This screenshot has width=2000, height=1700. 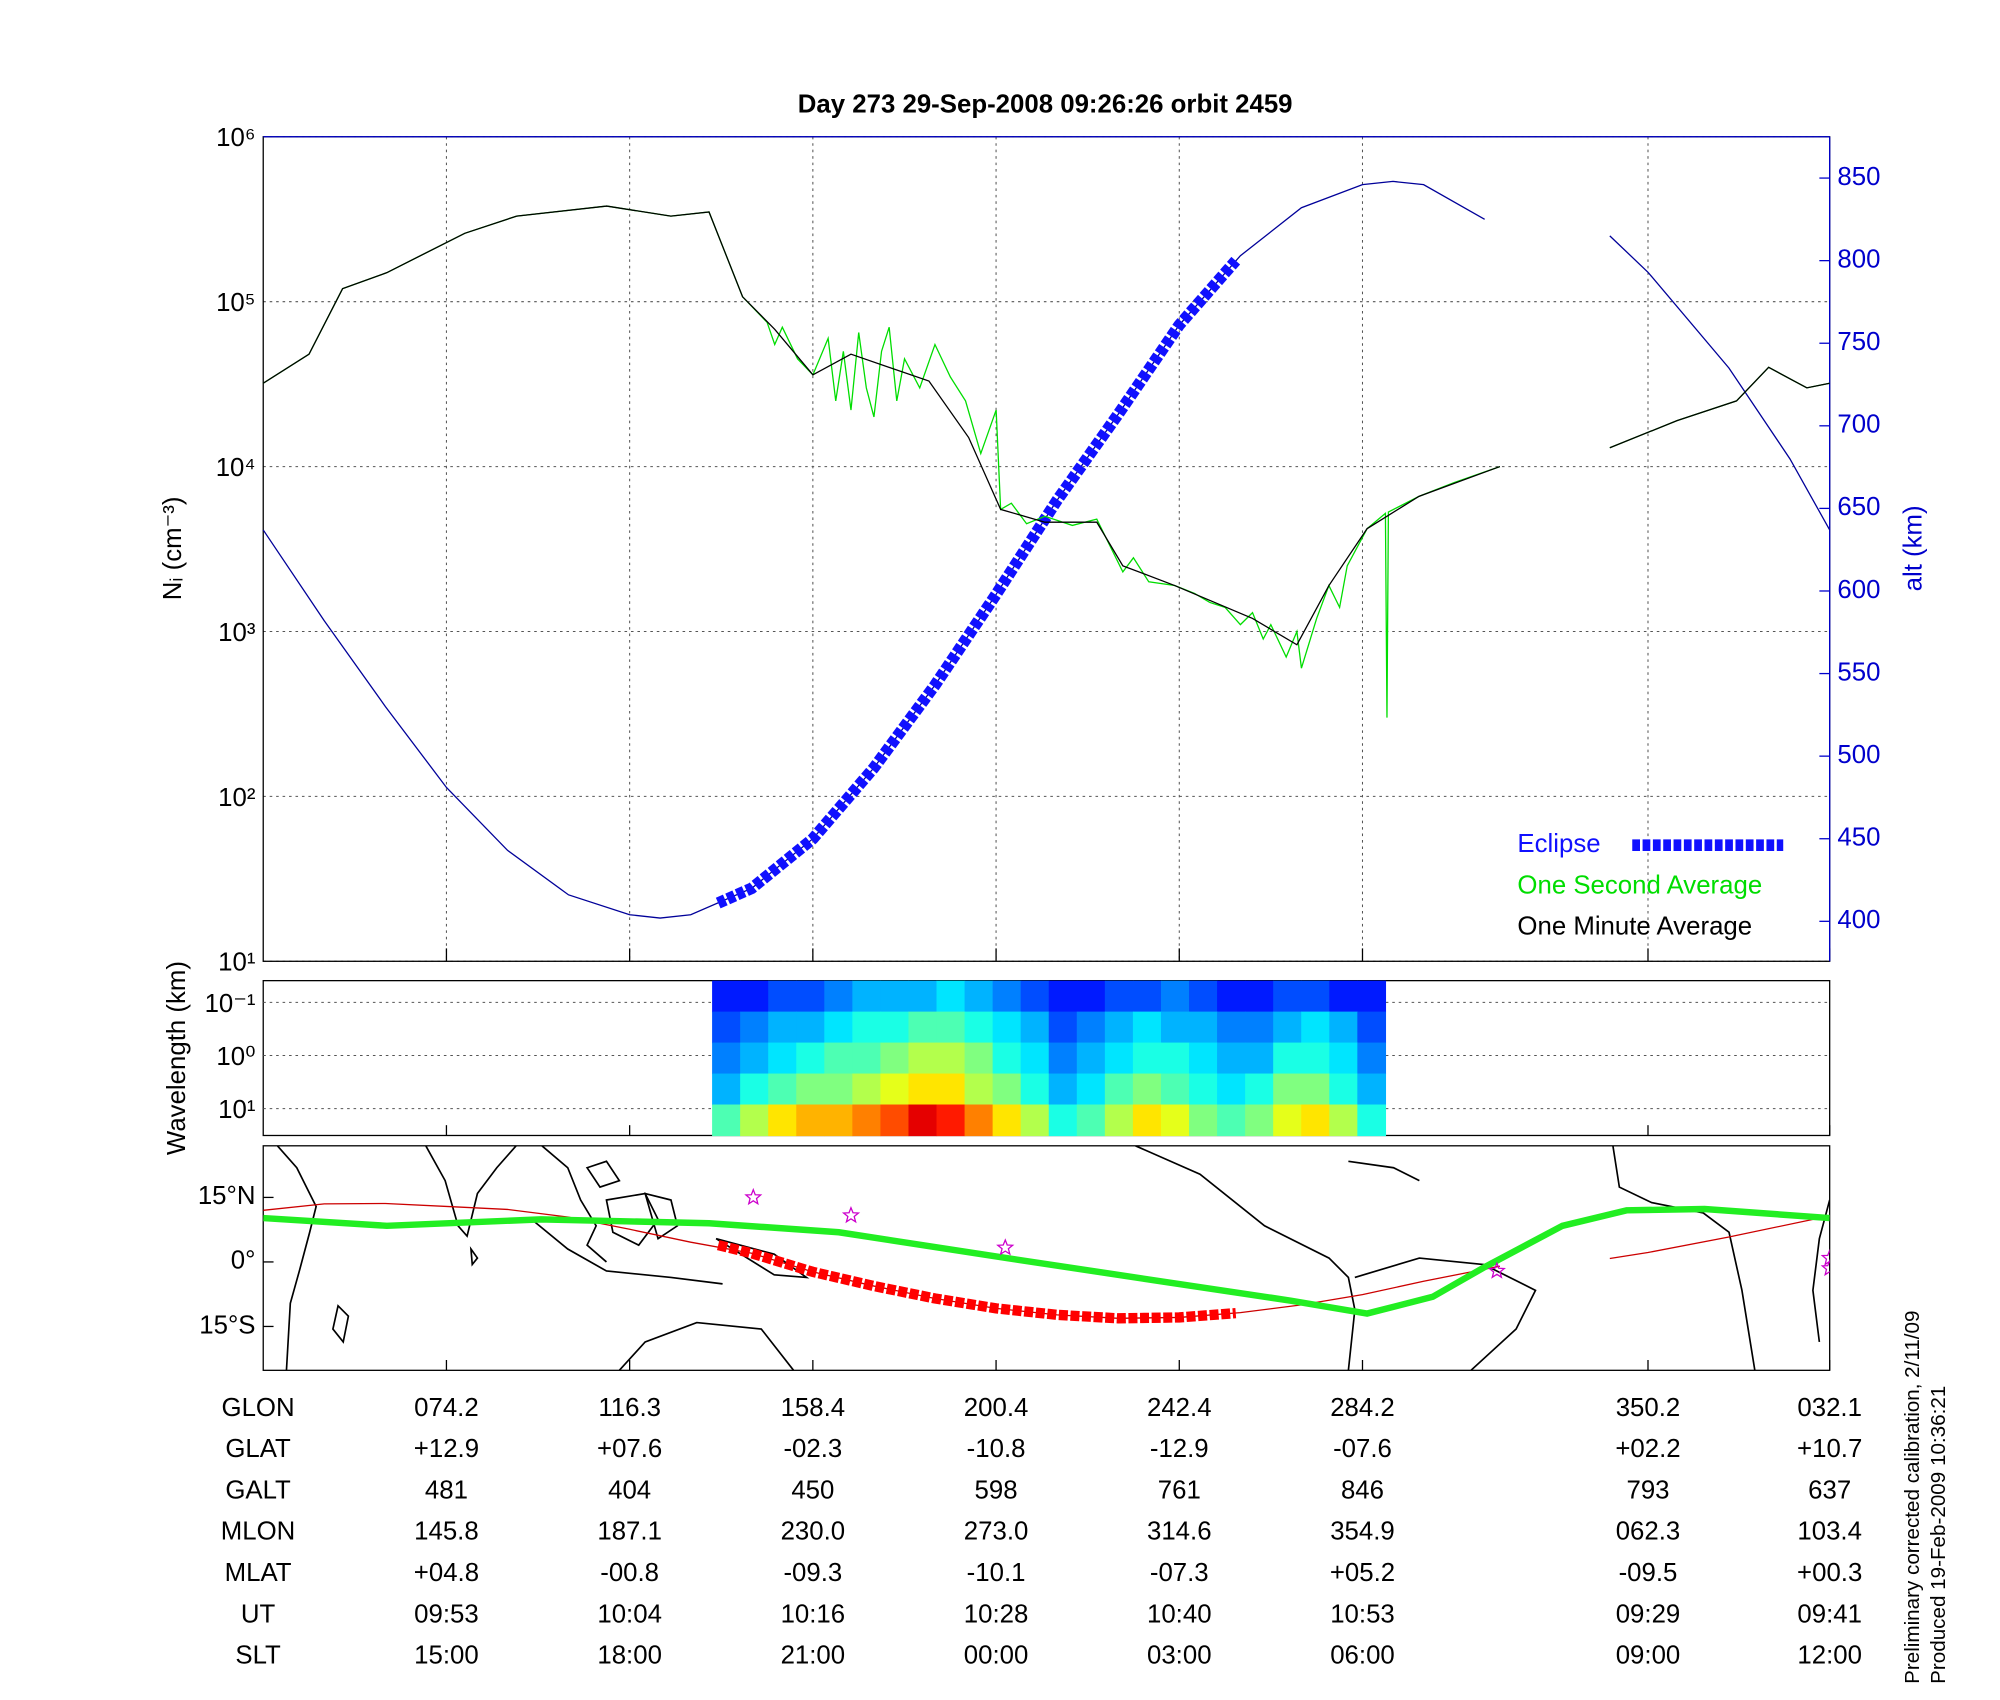 I want to click on map-tracks, so click(x=1046, y=1255).